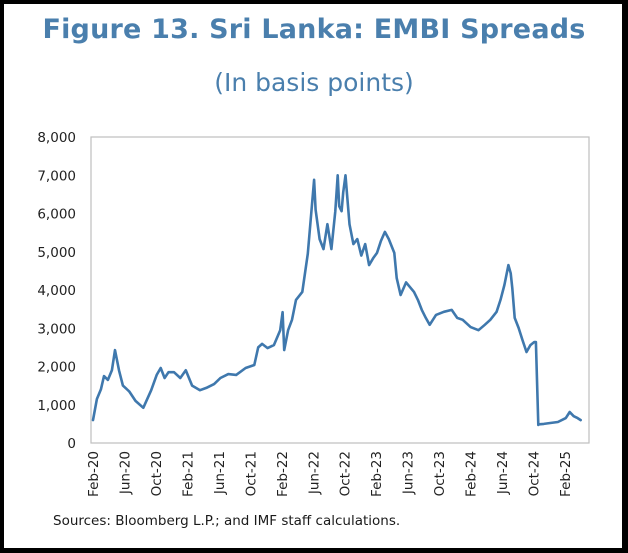 The height and width of the screenshot is (553, 628). I want to click on x-tick-label: Oct-24, so click(535, 473).